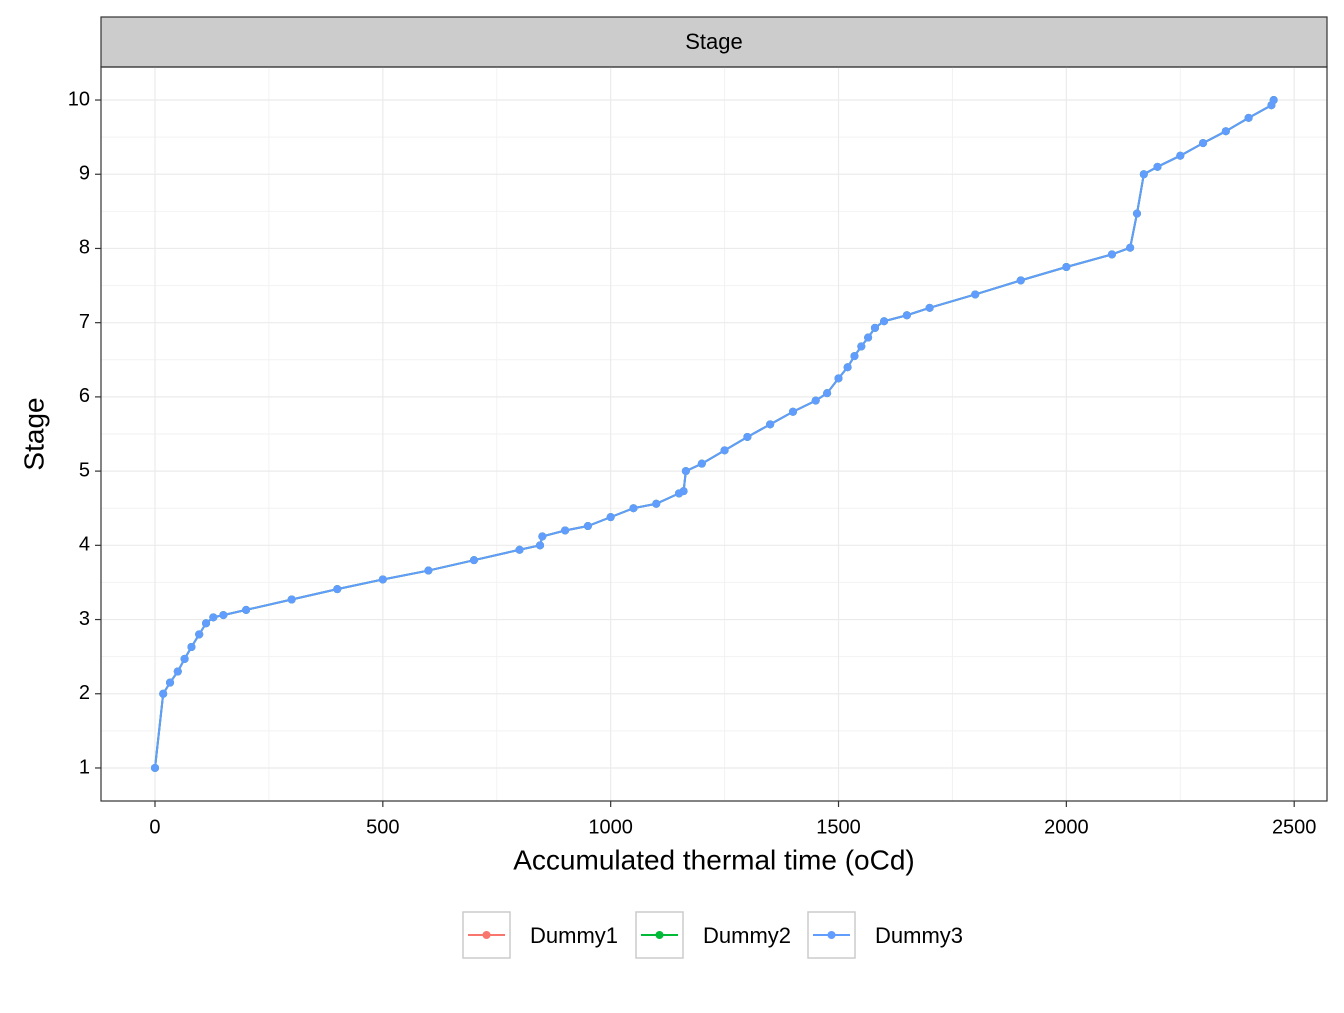 This screenshot has width=1344, height=1013. Describe the element at coordinates (574, 935) in the screenshot. I see `legend-label: Dummy1` at that location.